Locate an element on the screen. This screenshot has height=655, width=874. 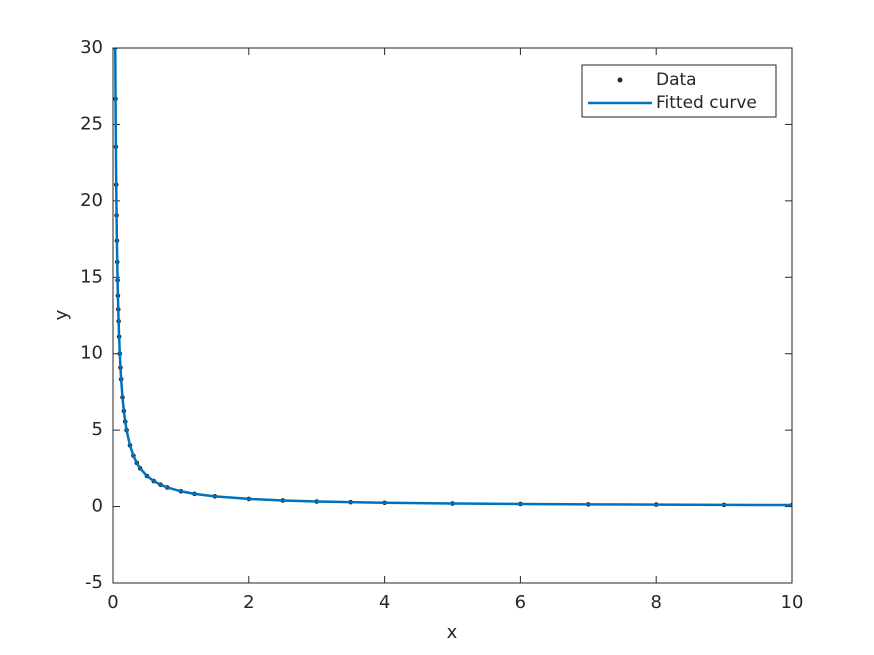
y-tick-label: 20 is located at coordinates (91, 200).